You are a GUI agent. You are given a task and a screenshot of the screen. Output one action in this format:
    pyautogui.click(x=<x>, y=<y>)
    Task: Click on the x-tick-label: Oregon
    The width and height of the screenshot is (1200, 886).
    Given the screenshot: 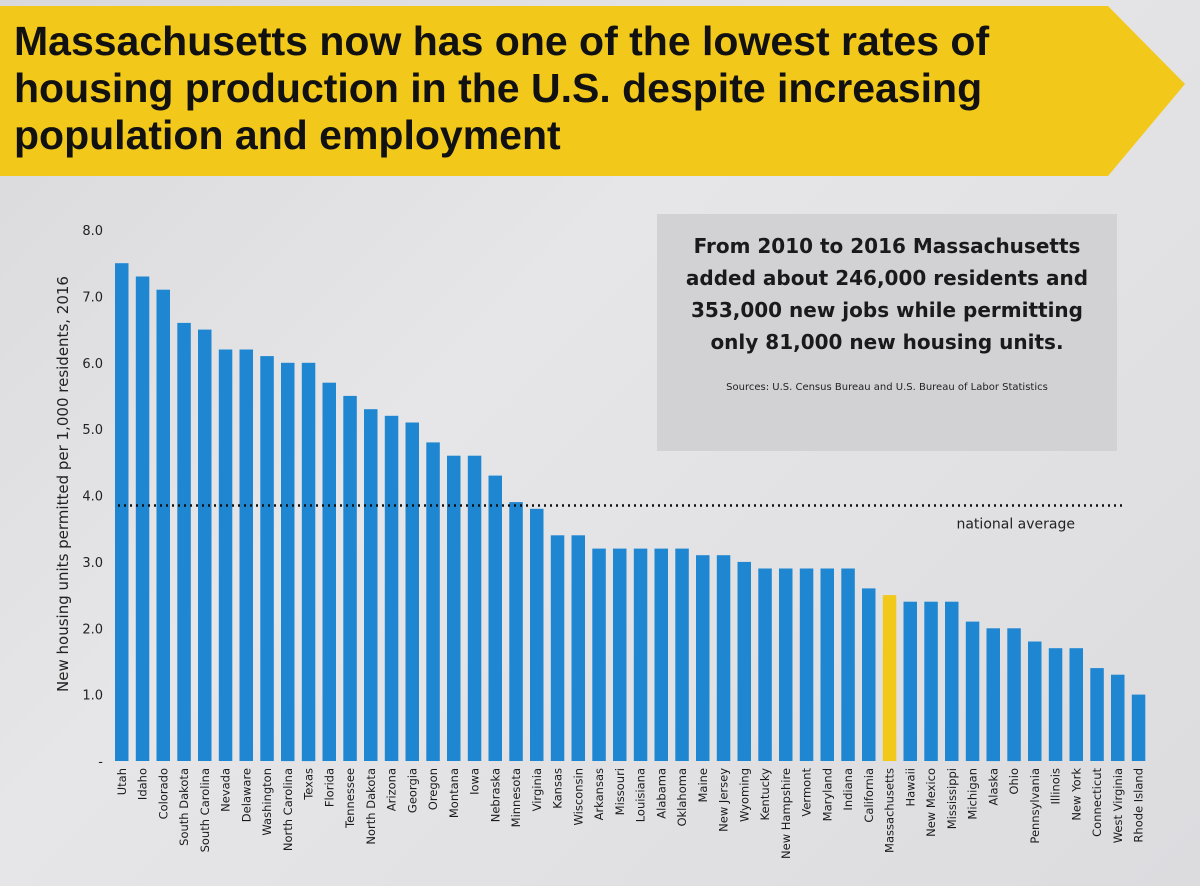 What is the action you would take?
    pyautogui.click(x=433, y=789)
    